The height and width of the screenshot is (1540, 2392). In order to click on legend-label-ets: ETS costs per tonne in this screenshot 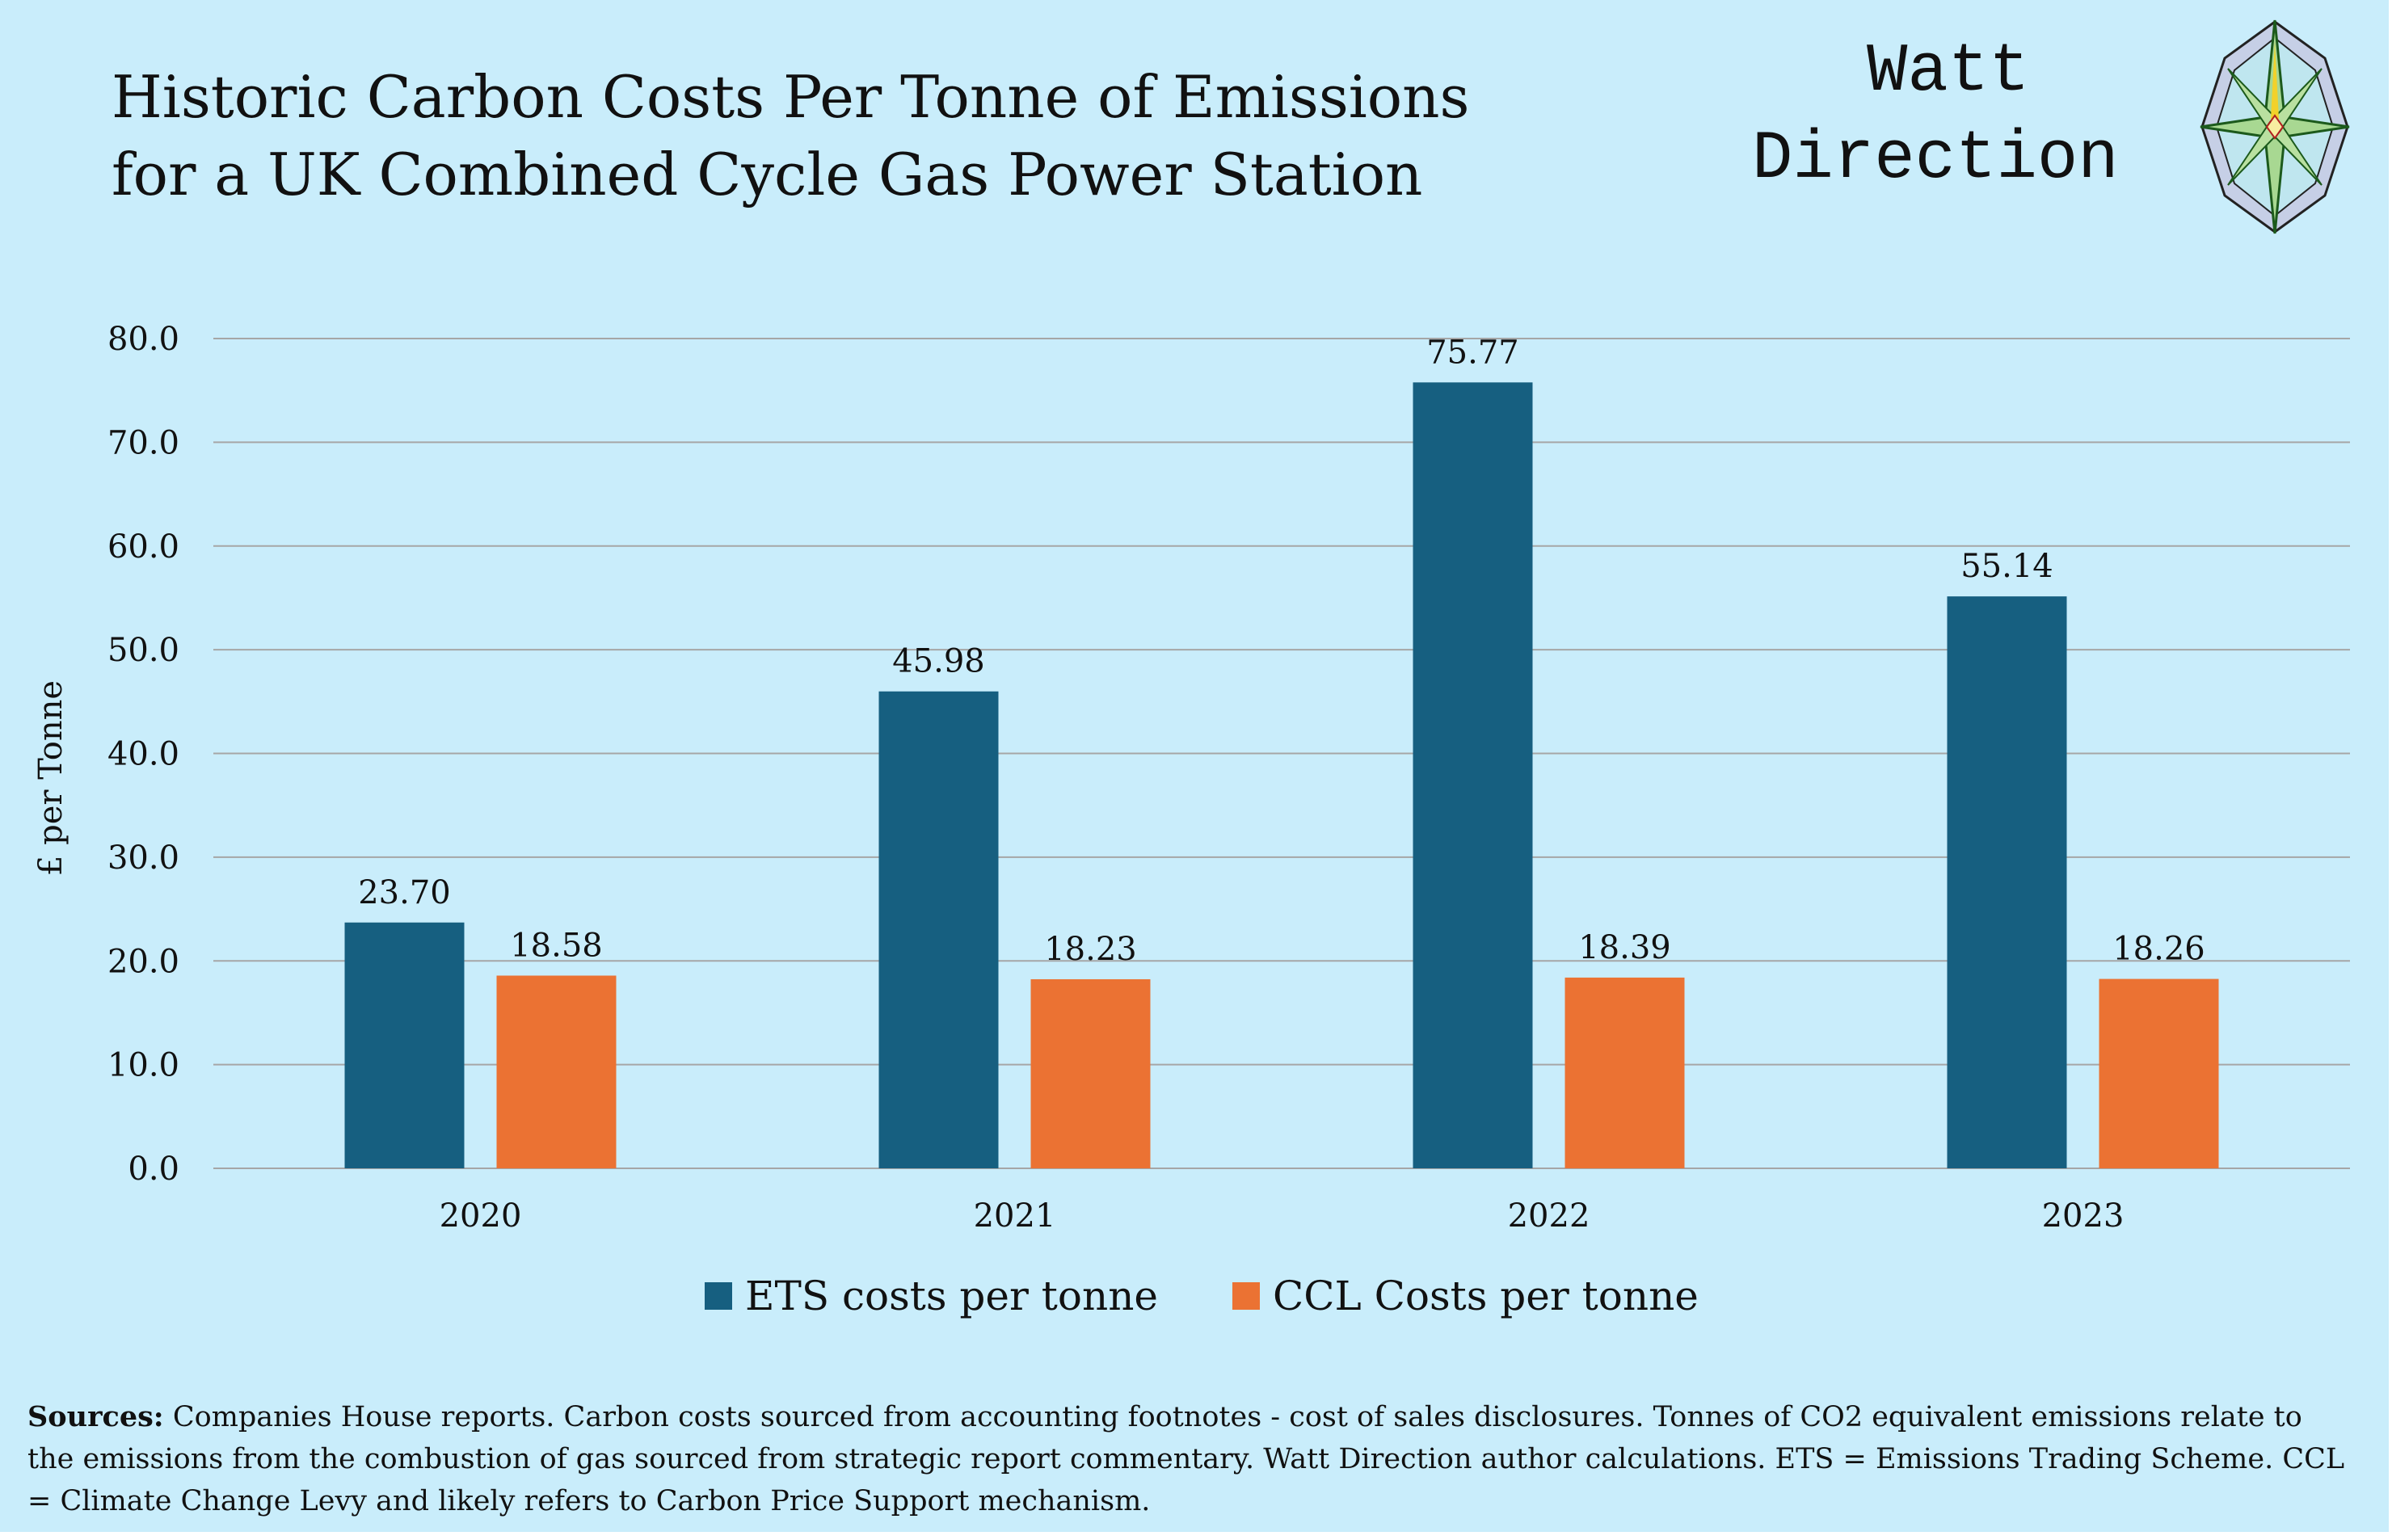, I will do `click(952, 1296)`.